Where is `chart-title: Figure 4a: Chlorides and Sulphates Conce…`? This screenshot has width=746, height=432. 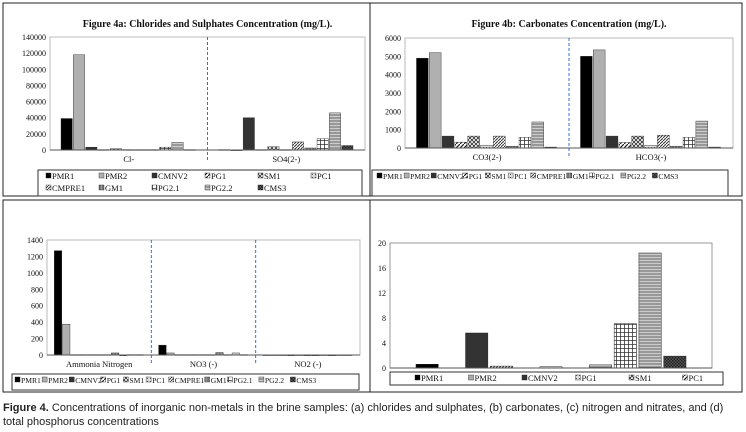 chart-title: Figure 4a: Chlorides and Sulphates Conce… is located at coordinates (208, 24).